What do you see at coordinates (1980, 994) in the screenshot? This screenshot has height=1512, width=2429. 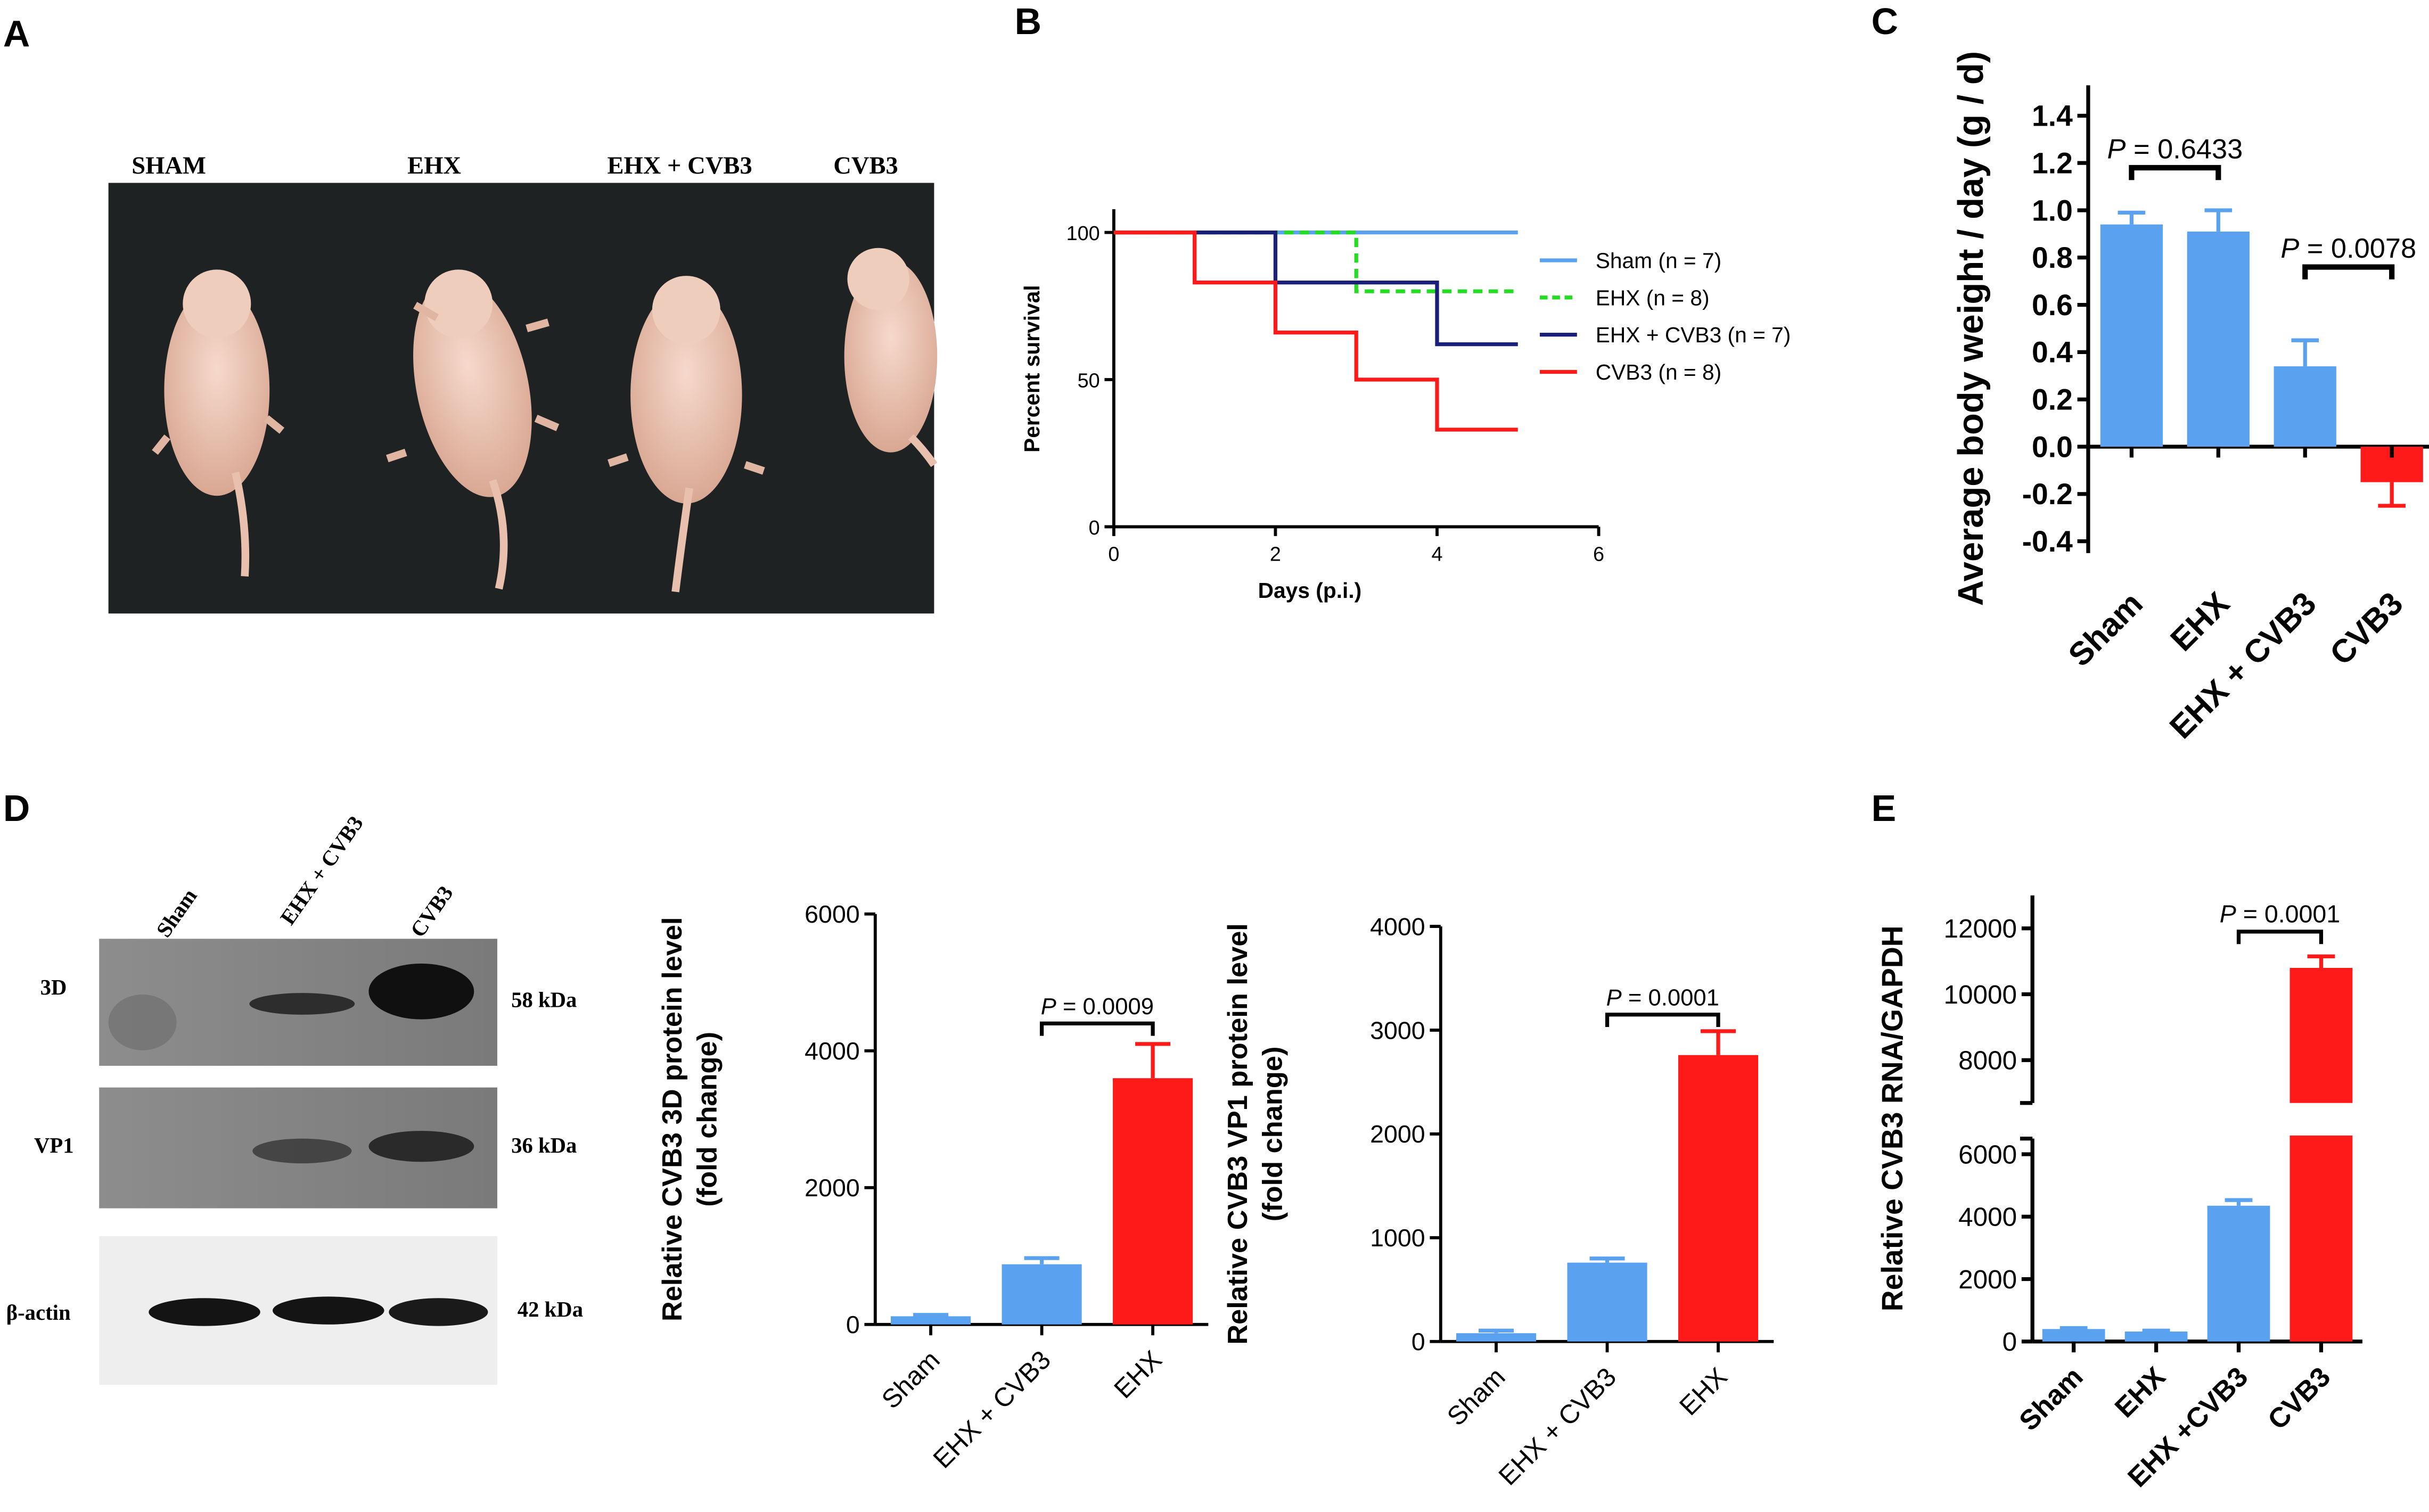 I see `e-y-tick-label: 10000` at bounding box center [1980, 994].